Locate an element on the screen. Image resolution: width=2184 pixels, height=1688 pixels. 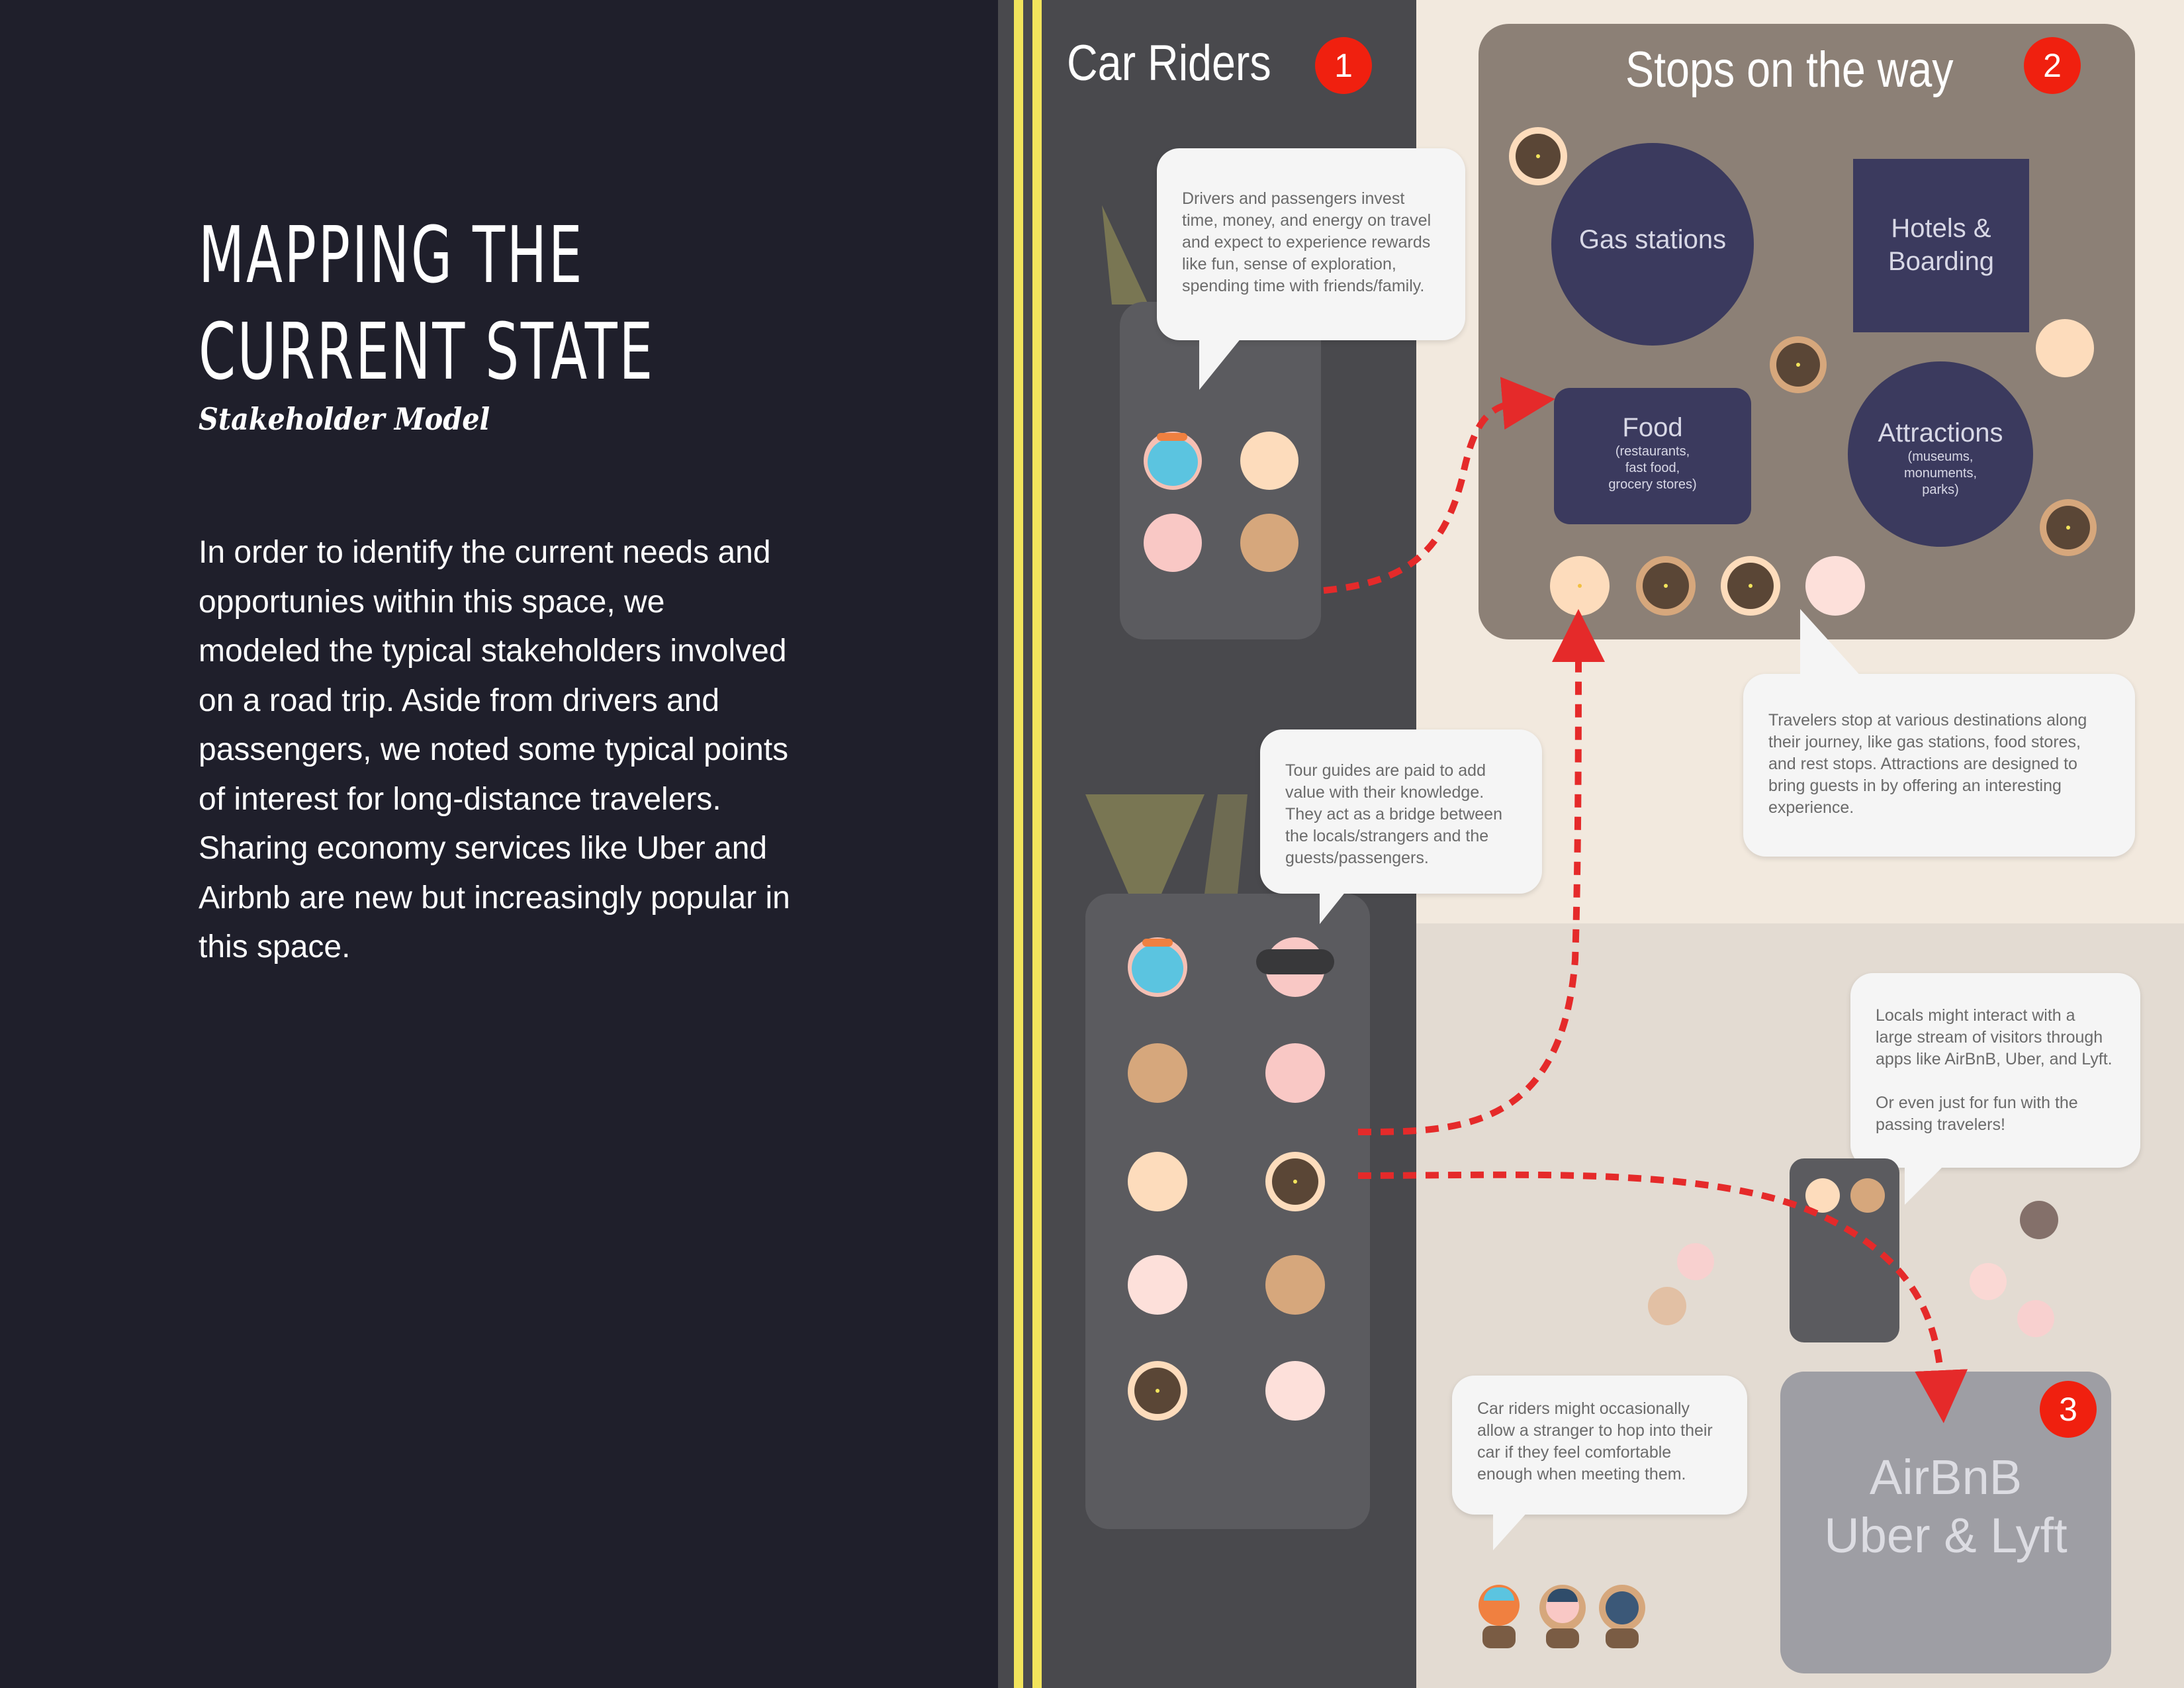
locals-callout-tail is located at coordinates (1925, 1185).